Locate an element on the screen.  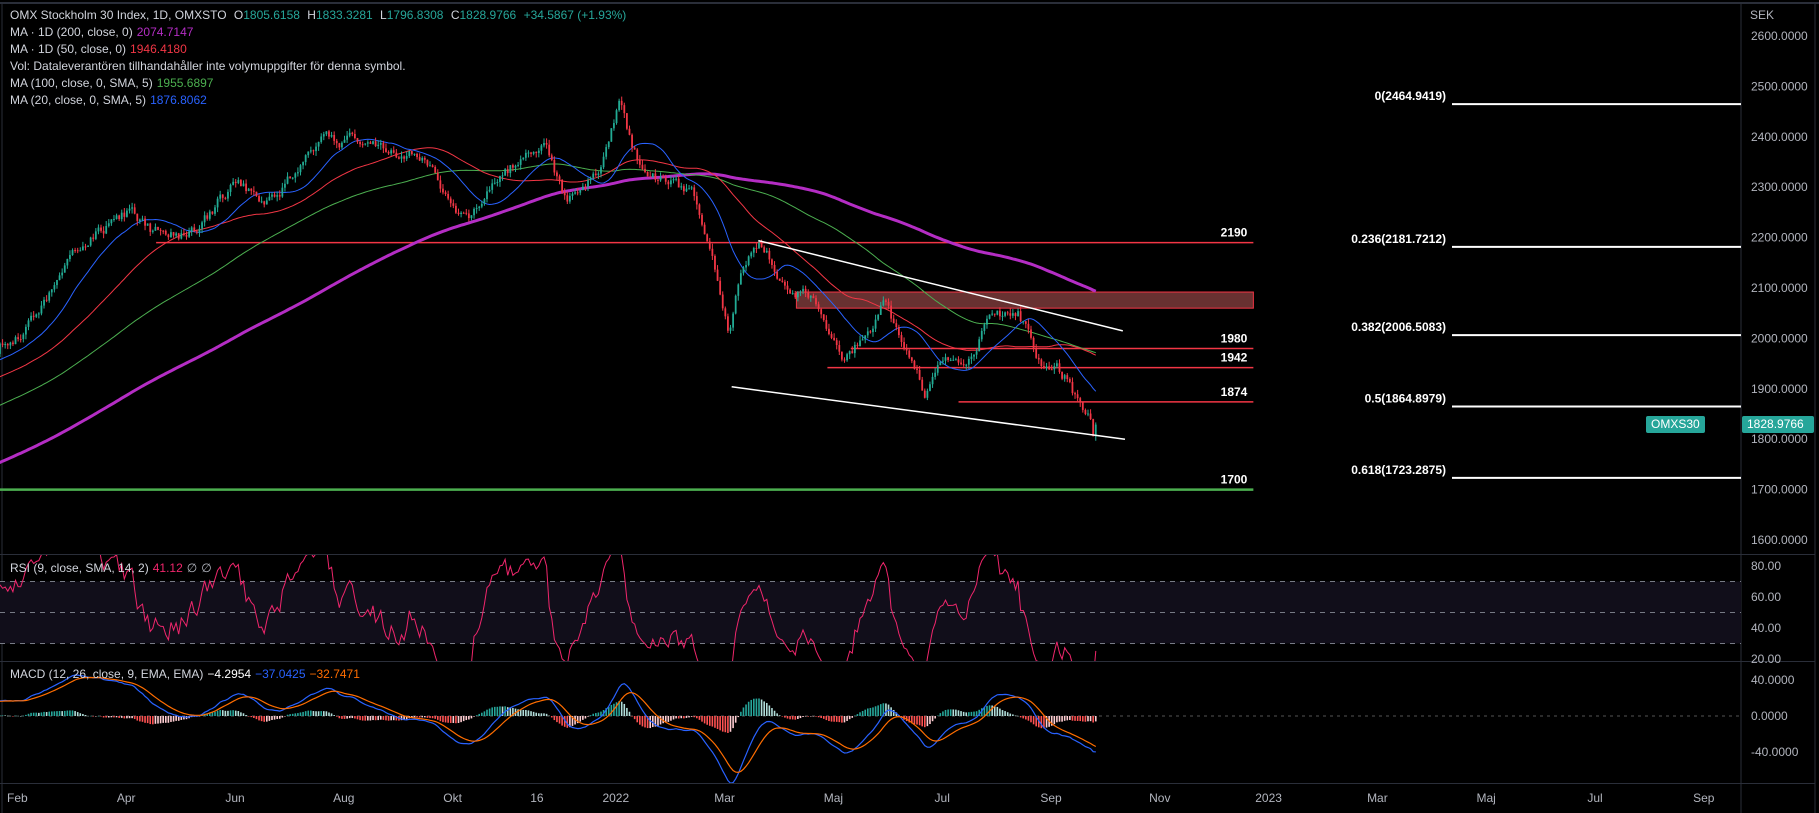
trendline-upper is located at coordinates (940, 285).